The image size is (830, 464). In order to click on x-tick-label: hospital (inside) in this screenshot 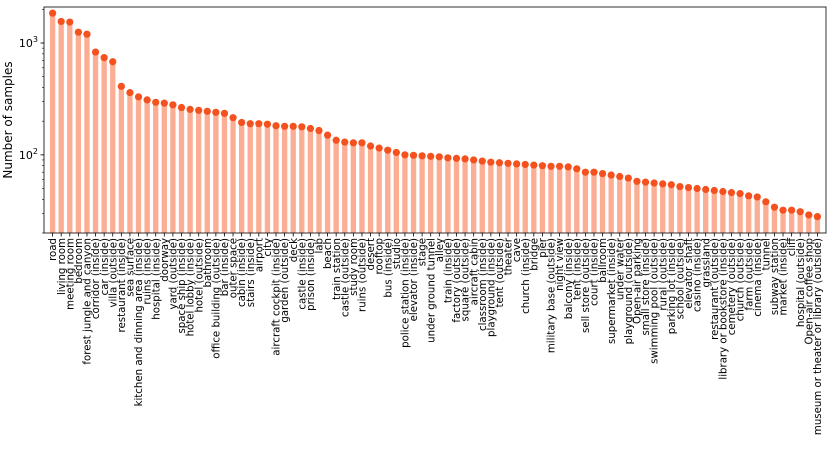, I will do `click(156, 279)`.